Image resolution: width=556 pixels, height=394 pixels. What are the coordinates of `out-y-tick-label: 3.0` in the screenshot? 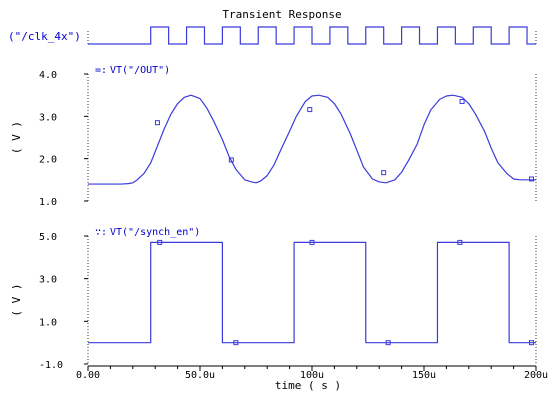 It's located at (48, 117).